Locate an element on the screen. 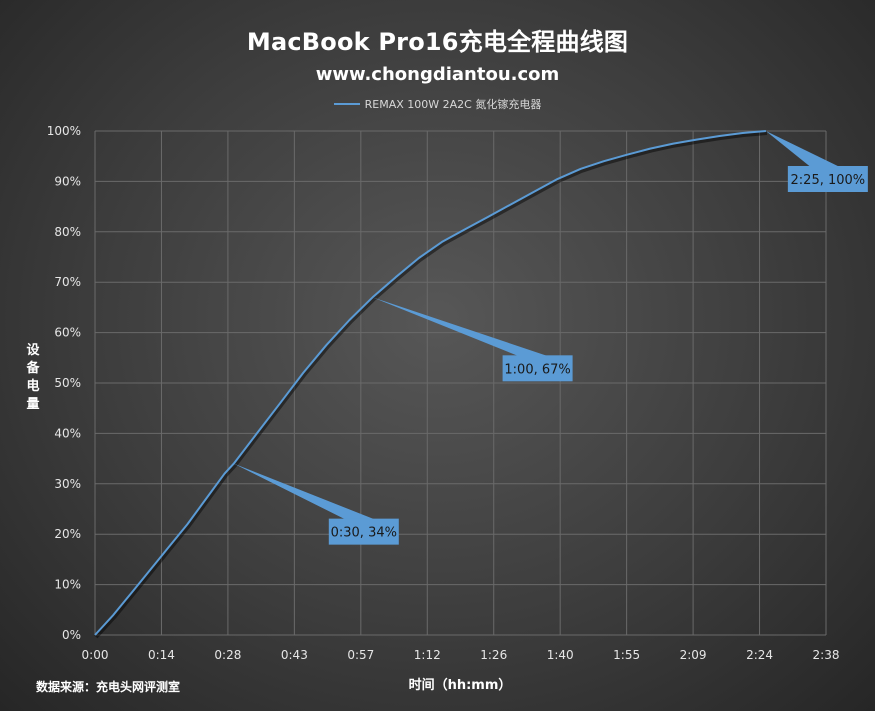  y-axis-label: 设备电量 is located at coordinates (33, 377).